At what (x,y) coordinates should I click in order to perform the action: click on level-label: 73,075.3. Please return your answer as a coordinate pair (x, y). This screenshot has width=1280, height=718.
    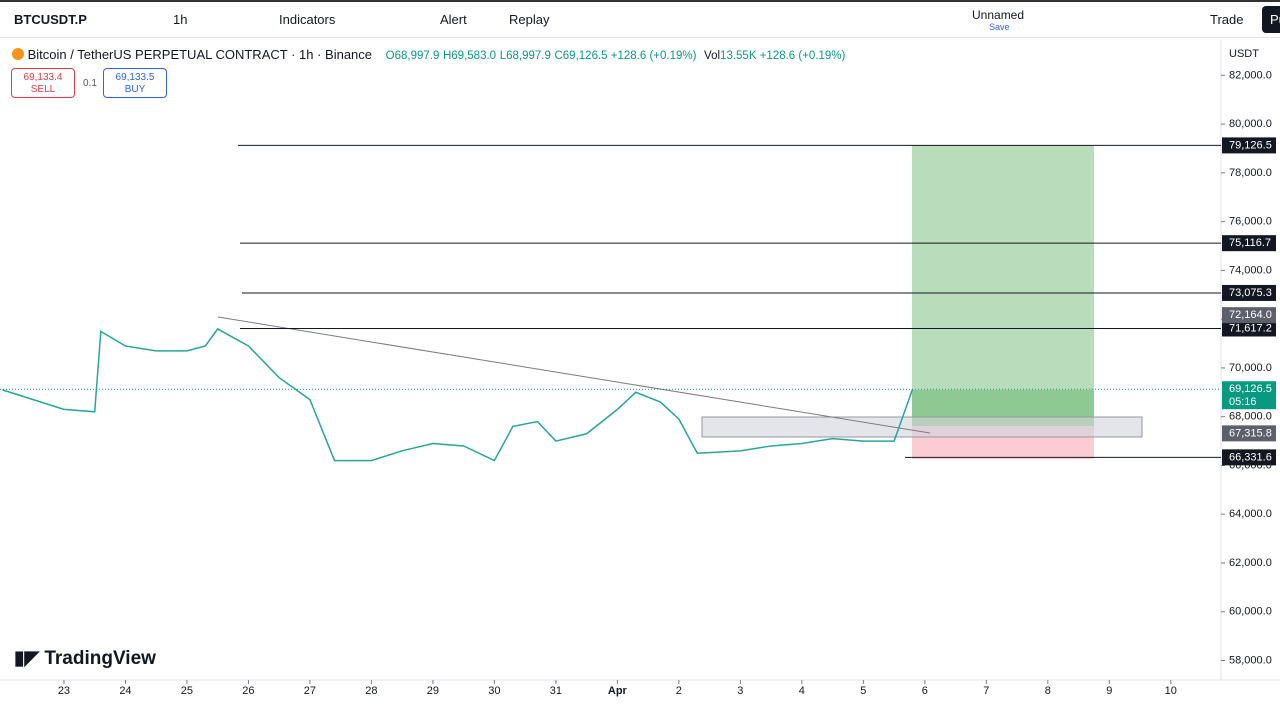
    Looking at the image, I should click on (1250, 293).